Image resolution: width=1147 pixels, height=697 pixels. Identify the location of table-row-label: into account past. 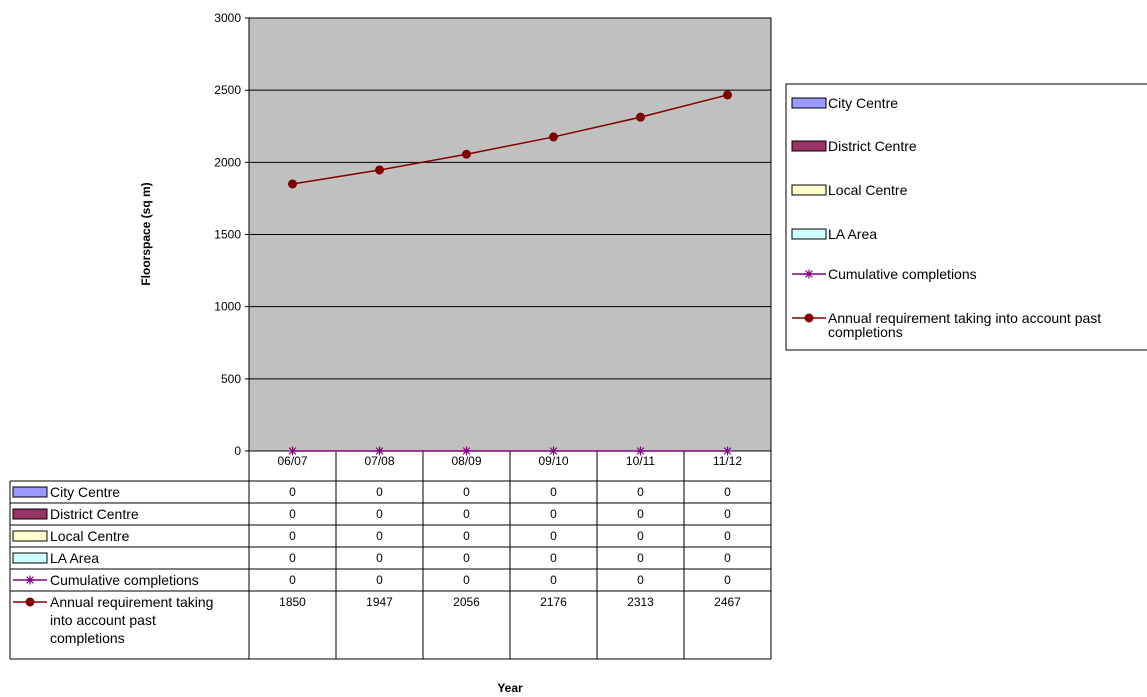
(103, 620).